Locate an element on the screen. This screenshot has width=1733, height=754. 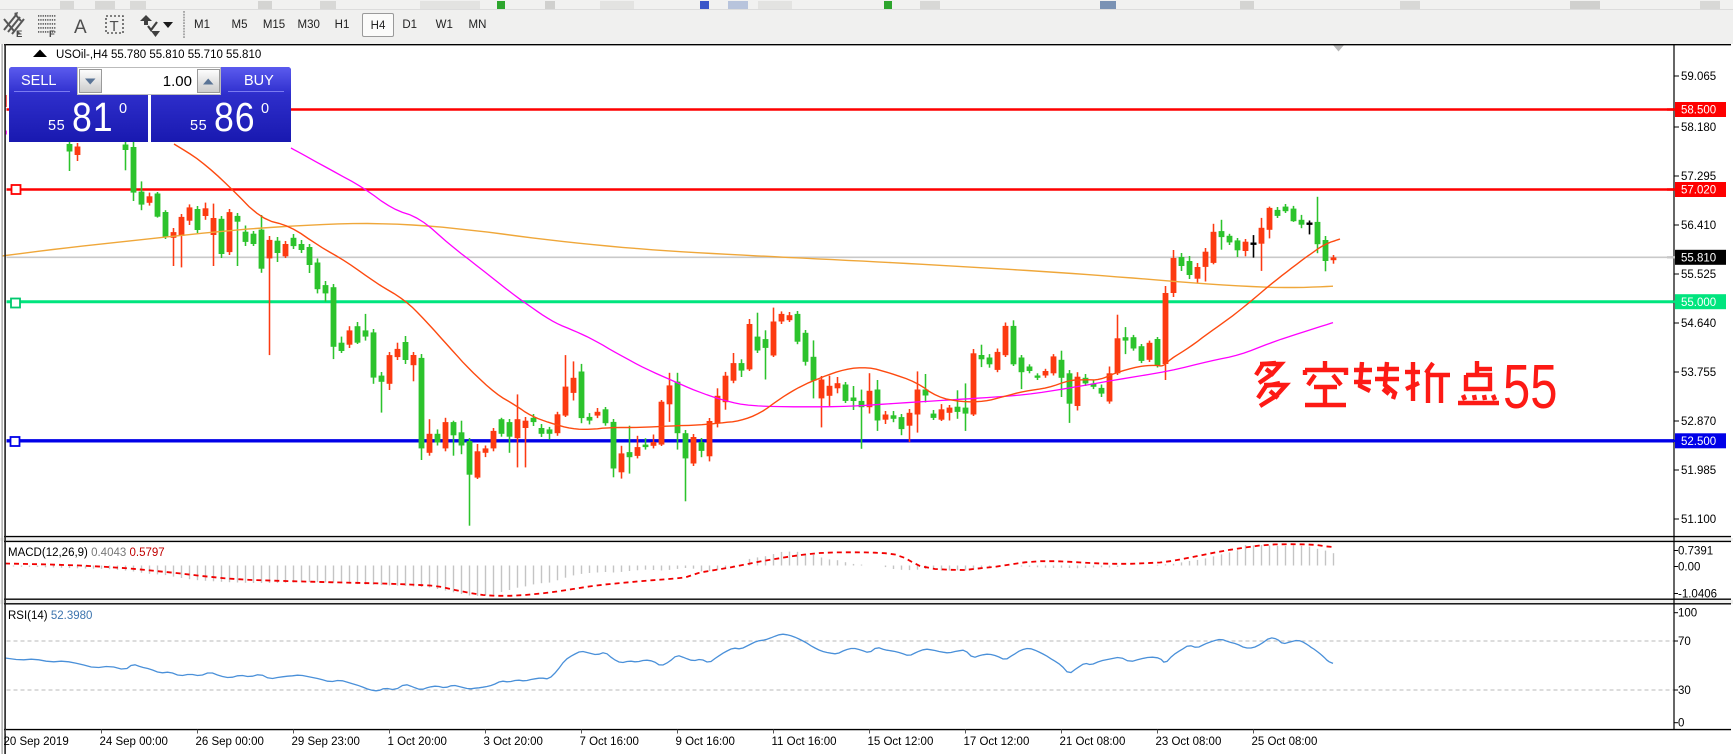
svg-text: 0.00 is located at coordinates (1689, 568).